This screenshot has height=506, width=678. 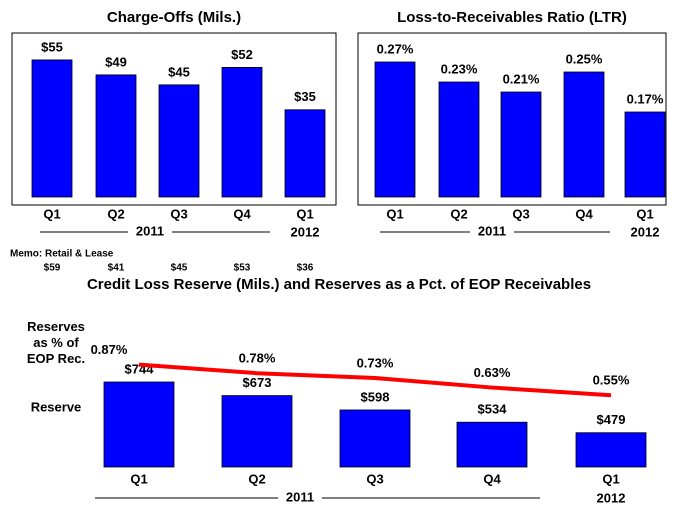 What do you see at coordinates (611, 419) in the screenshot?
I see `data-label: $479` at bounding box center [611, 419].